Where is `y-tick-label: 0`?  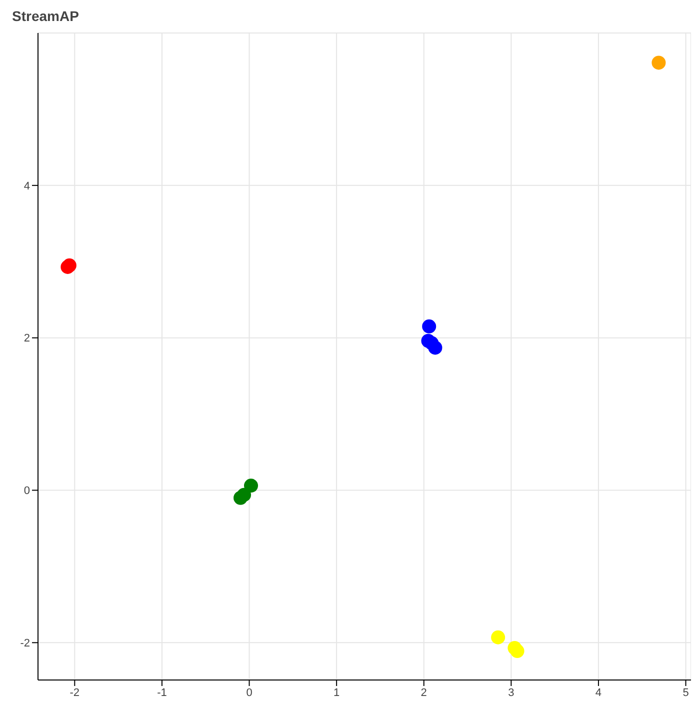
y-tick-label: 0 is located at coordinates (27, 491).